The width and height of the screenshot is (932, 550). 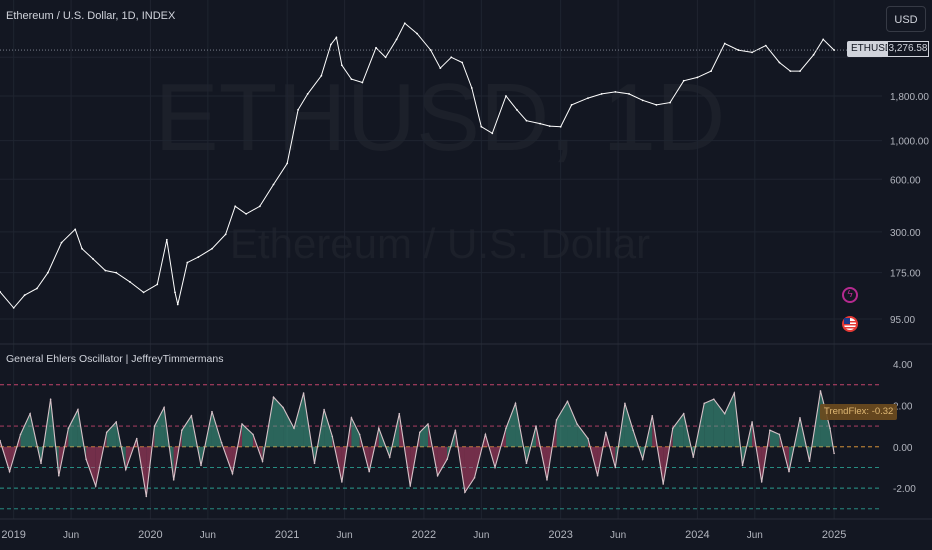 I want to click on x-tick-label: 2021, so click(x=287, y=535).